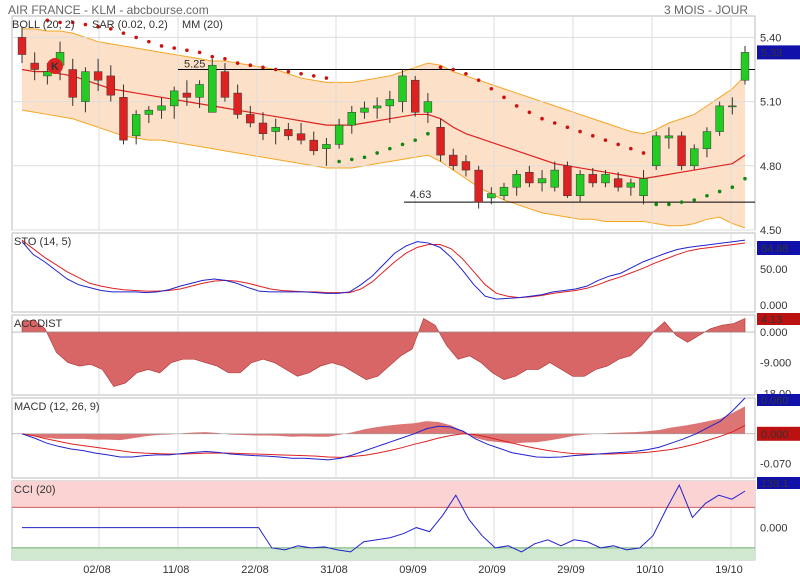 The height and width of the screenshot is (580, 800). What do you see at coordinates (775, 364) in the screenshot?
I see `accdist-tick-label: -9.000` at bounding box center [775, 364].